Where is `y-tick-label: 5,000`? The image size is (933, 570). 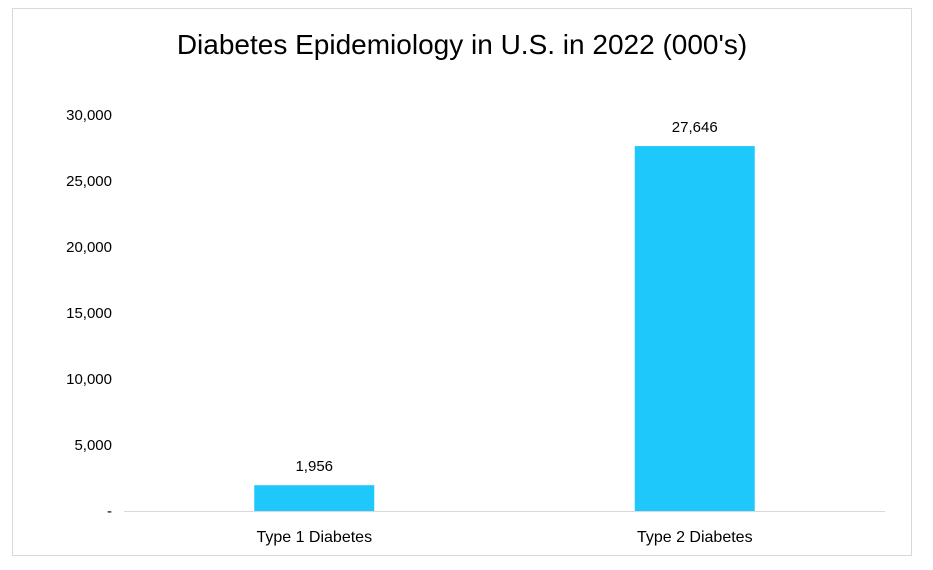
y-tick-label: 5,000 is located at coordinates (93, 445).